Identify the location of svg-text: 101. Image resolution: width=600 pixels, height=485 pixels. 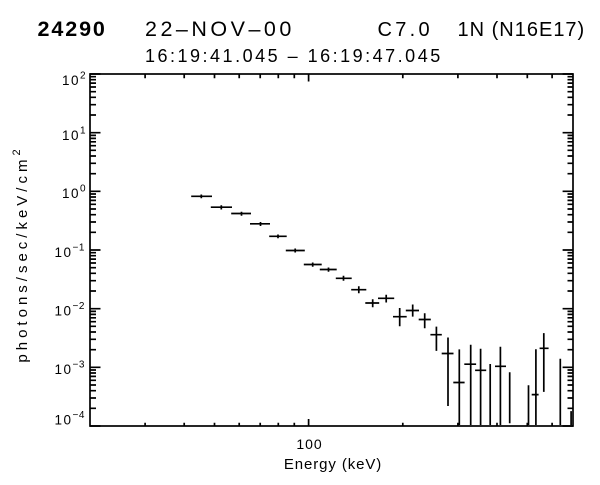
(74, 135).